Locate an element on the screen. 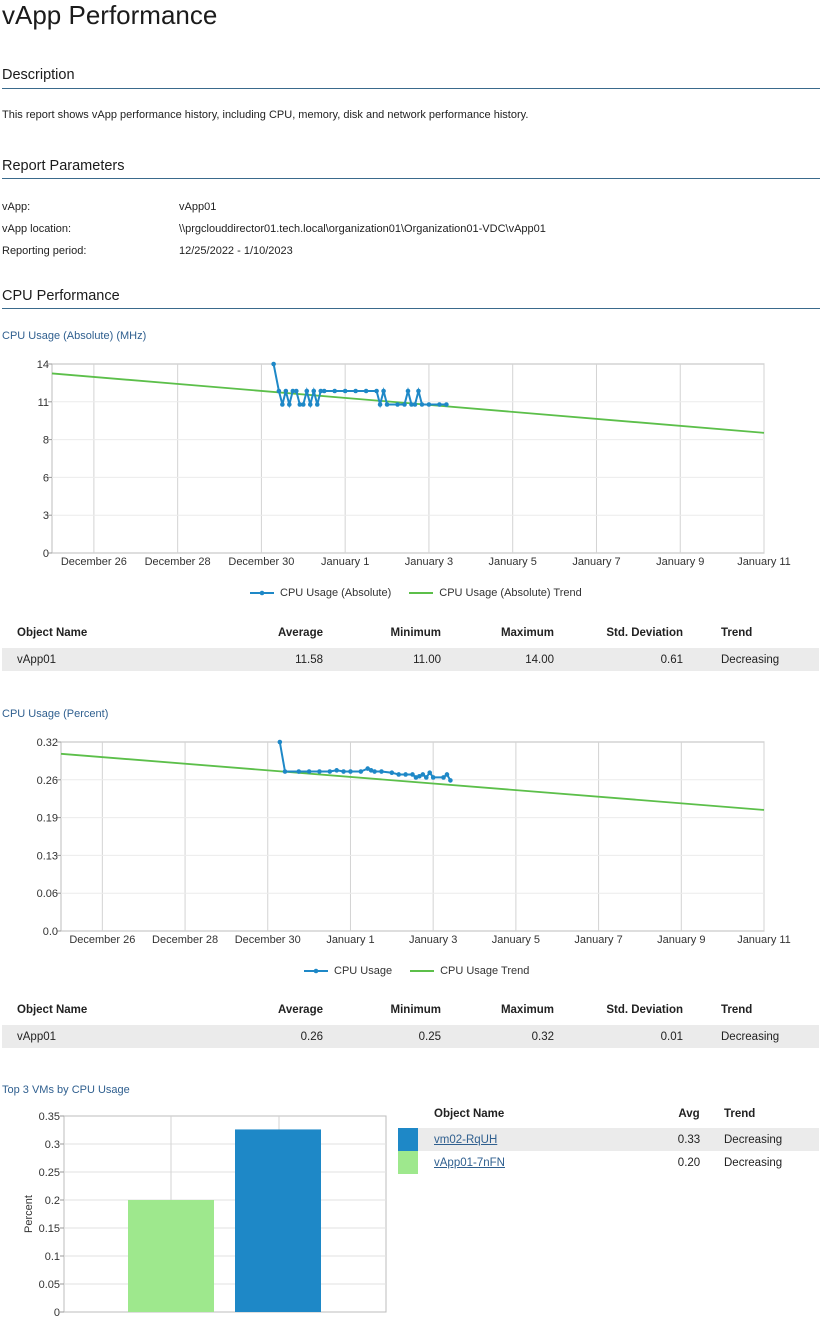  bar-vapp01-7nfn is located at coordinates (171, 1256).